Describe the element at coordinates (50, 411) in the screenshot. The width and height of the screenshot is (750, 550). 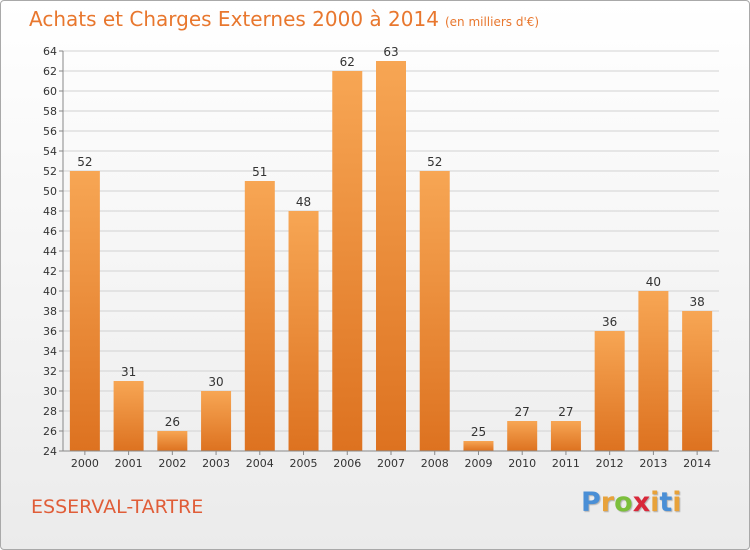
I see `y-tick-label: 28` at that location.